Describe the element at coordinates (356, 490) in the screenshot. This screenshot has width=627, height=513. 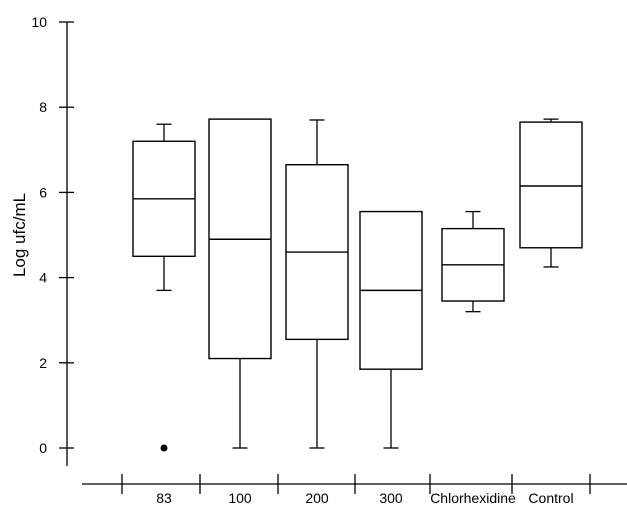
I see `x-ticks: 83 100 200 300 Chlorhexidine Control` at that location.